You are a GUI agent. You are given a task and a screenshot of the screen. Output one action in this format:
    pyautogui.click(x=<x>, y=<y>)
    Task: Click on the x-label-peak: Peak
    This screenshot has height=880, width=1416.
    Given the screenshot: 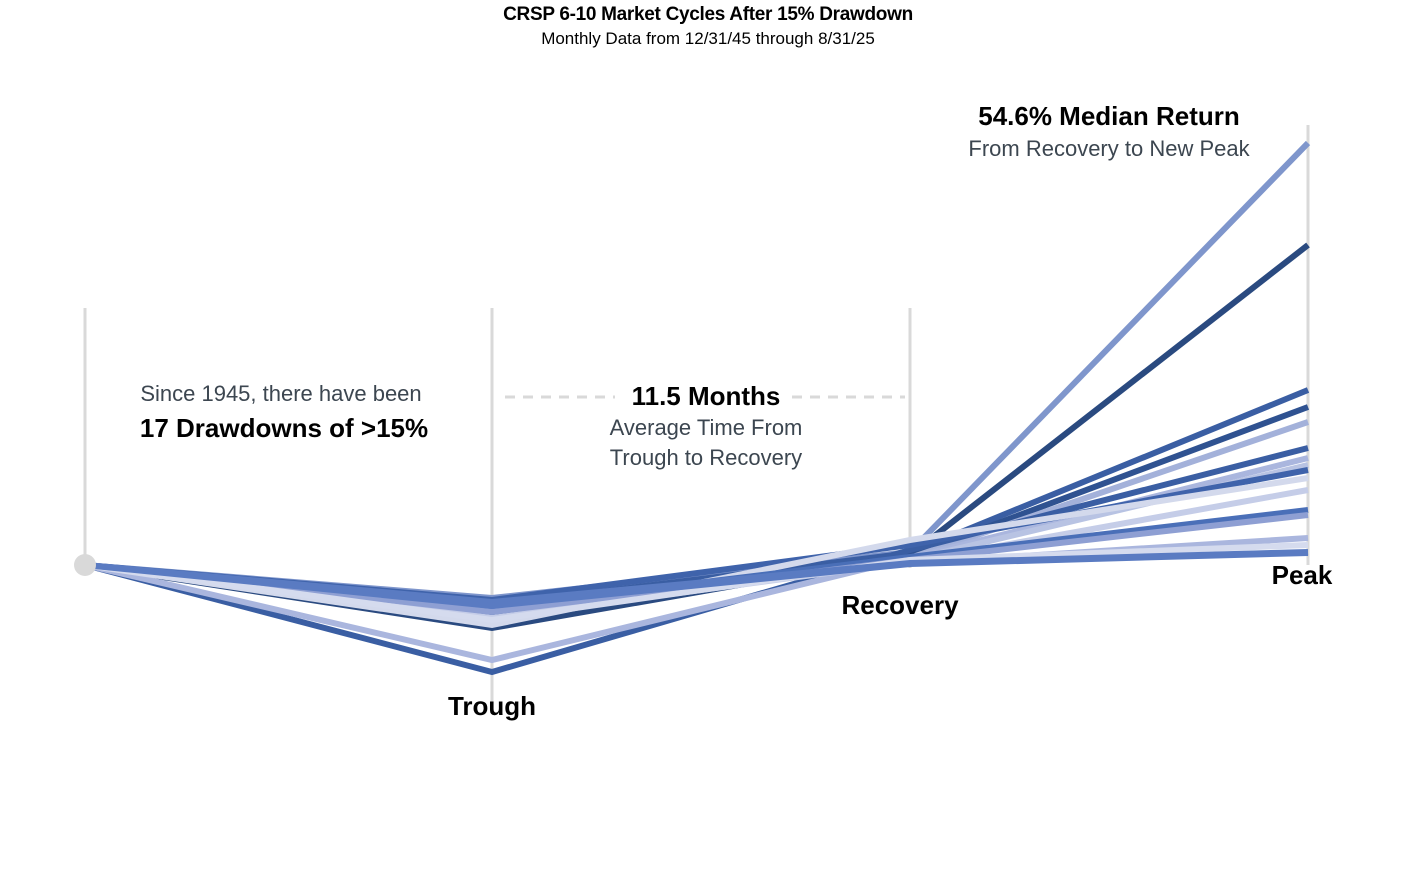 What is the action you would take?
    pyautogui.click(x=1302, y=575)
    